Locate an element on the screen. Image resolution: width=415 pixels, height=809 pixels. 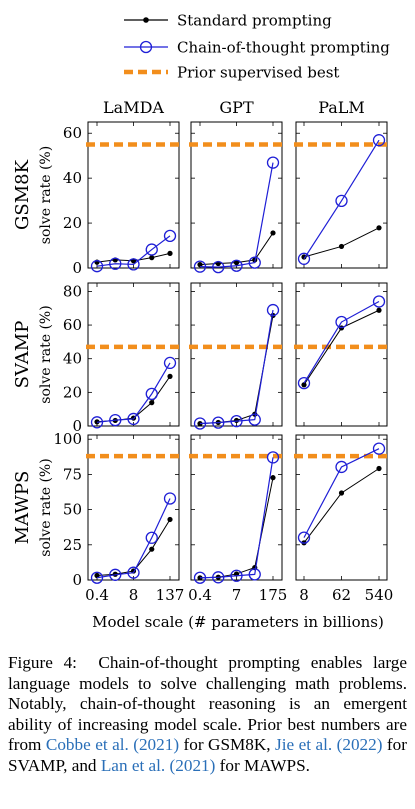
caption-text-4: for MAWPS. is located at coordinates (262, 765).